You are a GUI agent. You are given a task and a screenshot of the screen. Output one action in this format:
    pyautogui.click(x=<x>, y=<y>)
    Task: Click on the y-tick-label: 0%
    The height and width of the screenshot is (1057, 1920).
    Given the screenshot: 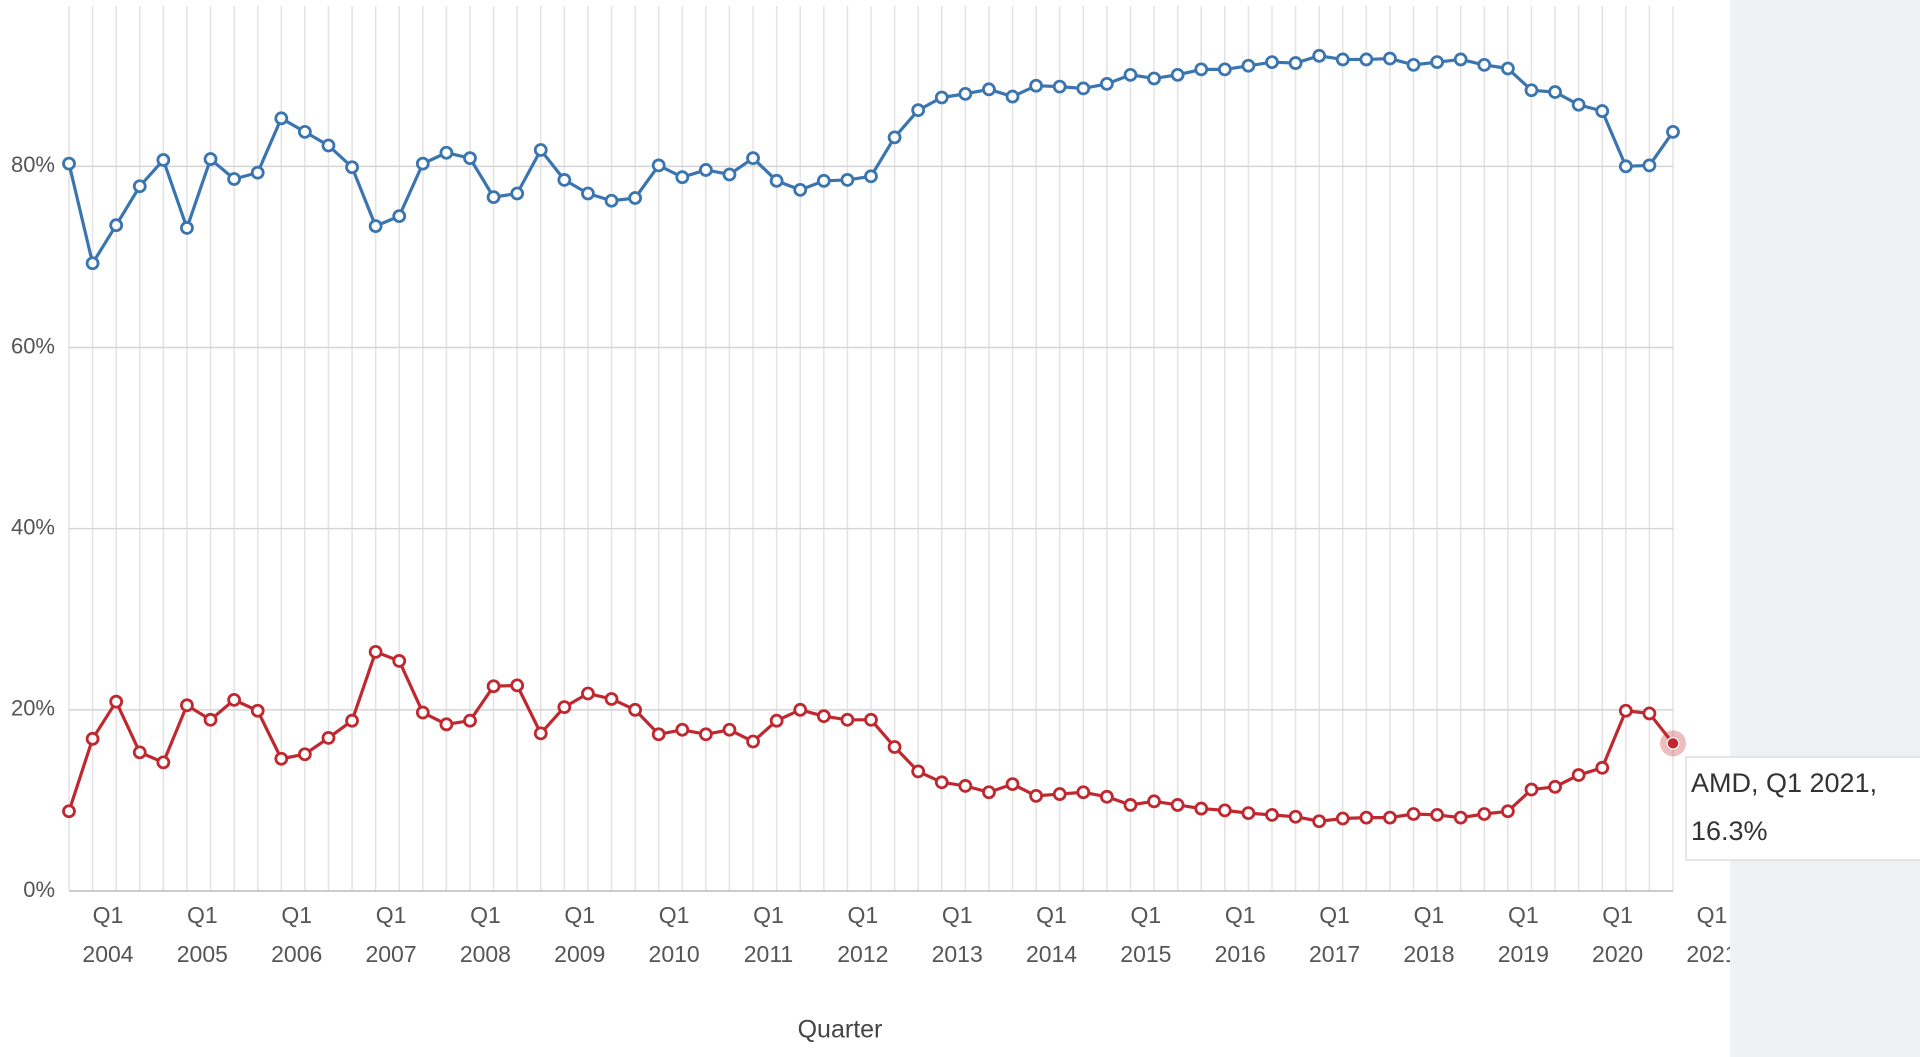 What is the action you would take?
    pyautogui.click(x=39, y=889)
    